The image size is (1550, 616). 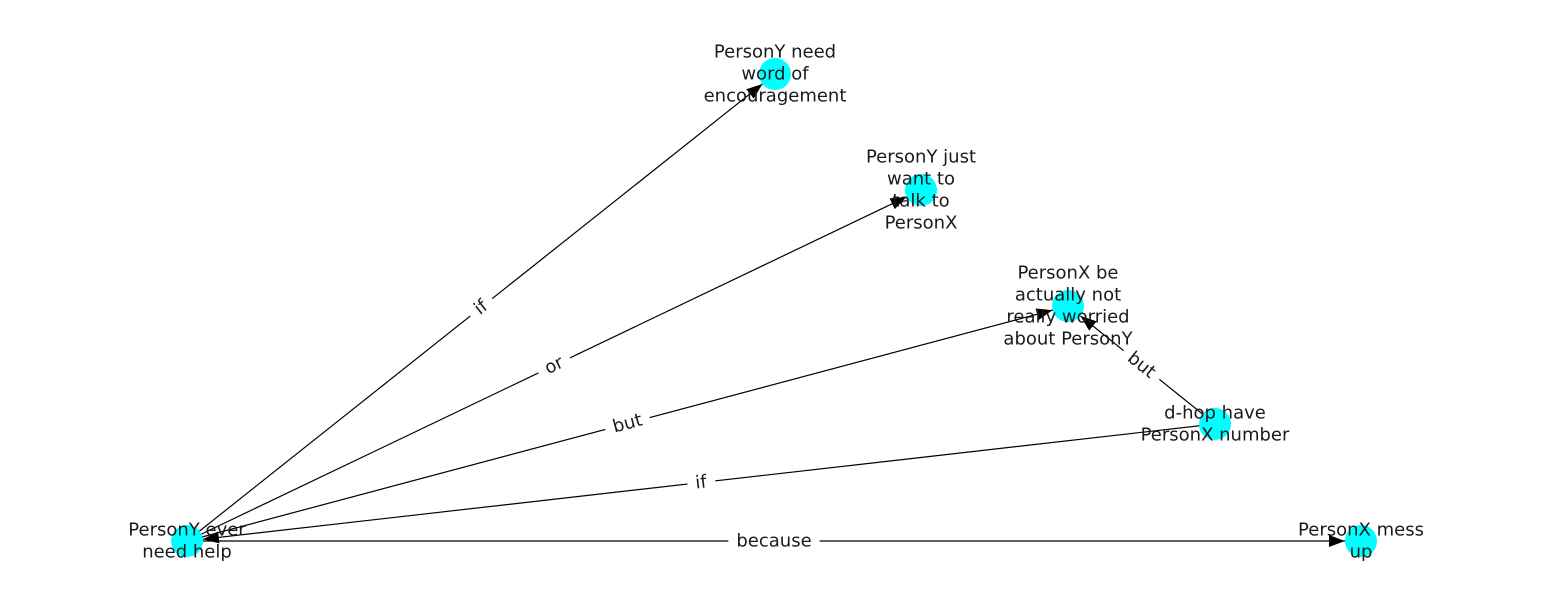 I want to click on node-label: PersonY need word of encouragement, so click(x=775, y=74).